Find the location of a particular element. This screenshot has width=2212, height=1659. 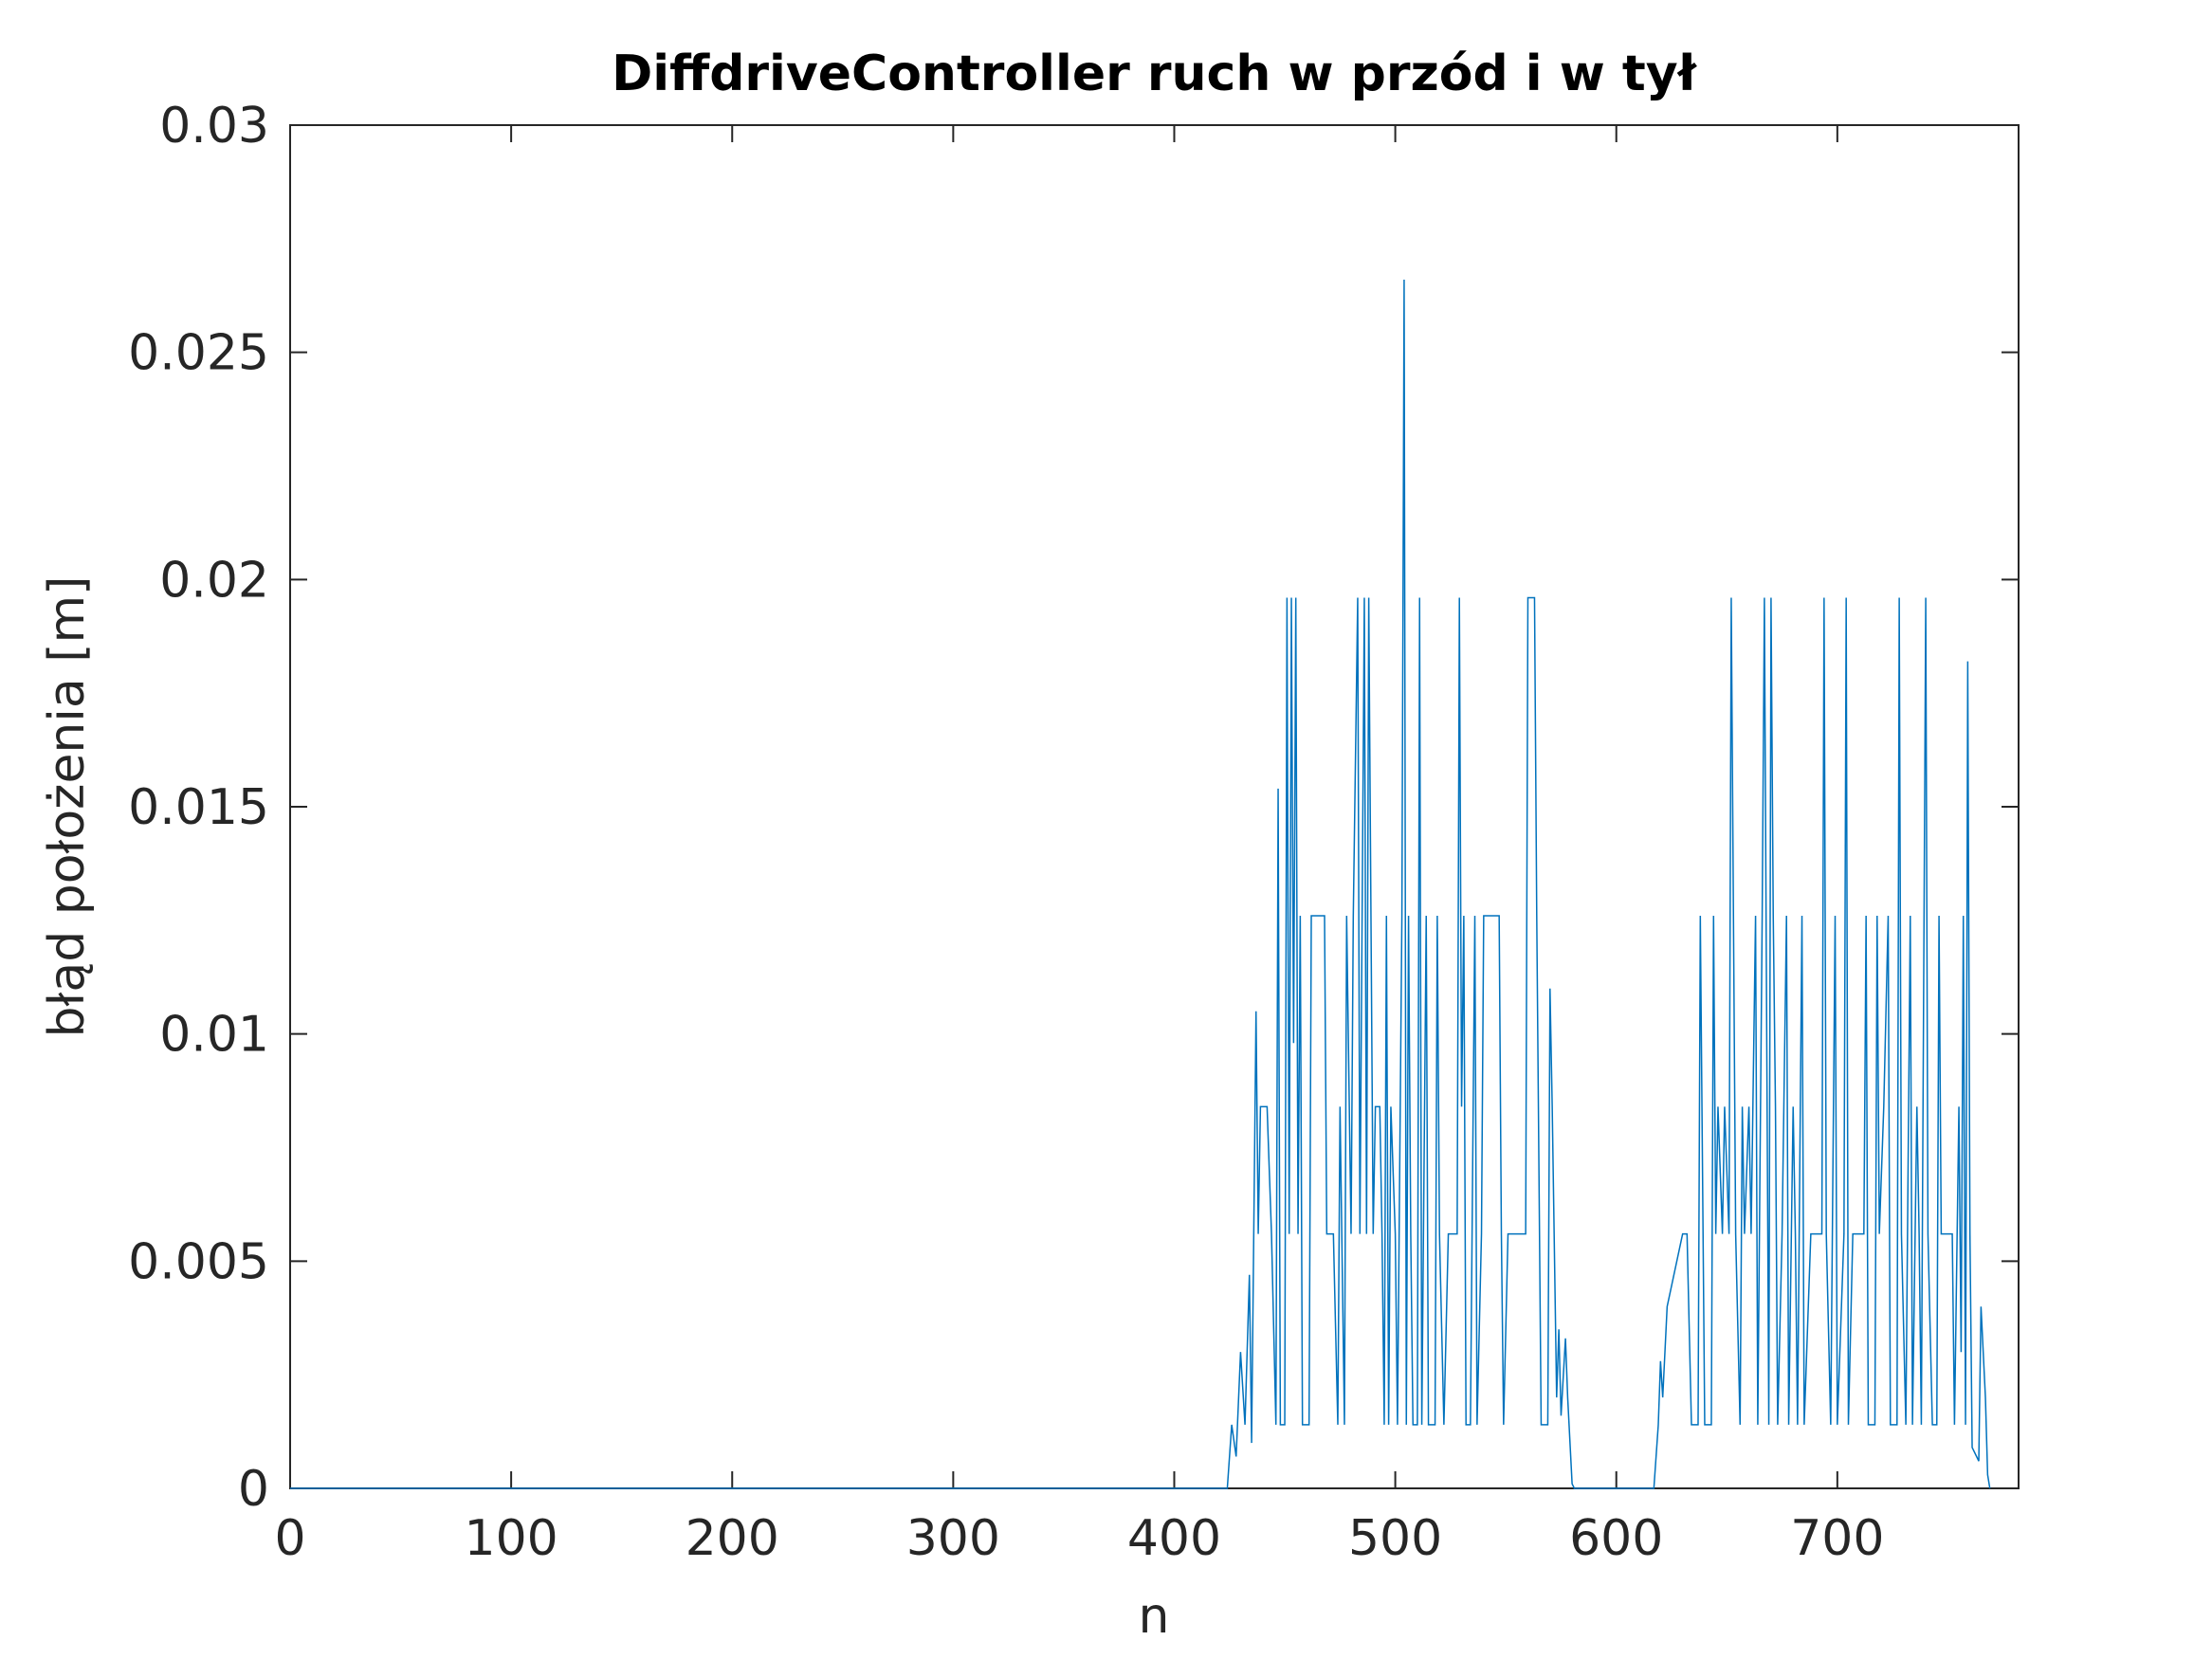

y-tick-label: 0.025 is located at coordinates (198, 353).